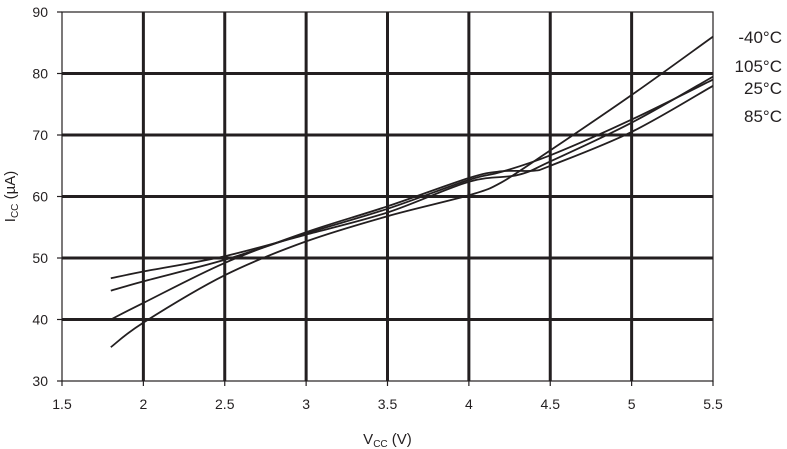 The height and width of the screenshot is (449, 787). I want to click on y-tick-label: 60, so click(40, 197).